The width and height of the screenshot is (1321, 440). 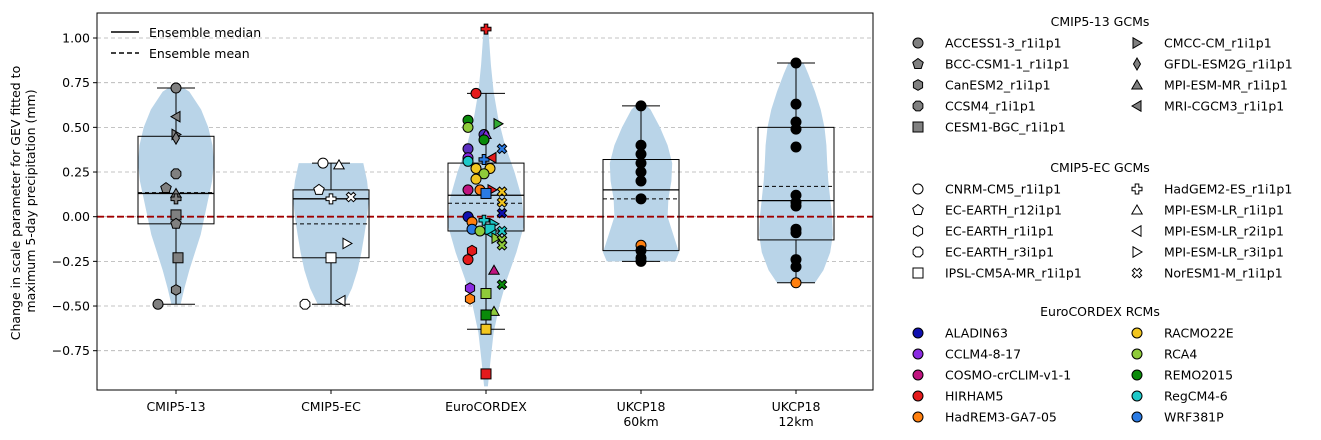 What do you see at coordinates (71, 261) in the screenshot?
I see `y-tick-label: −0.25` at bounding box center [71, 261].